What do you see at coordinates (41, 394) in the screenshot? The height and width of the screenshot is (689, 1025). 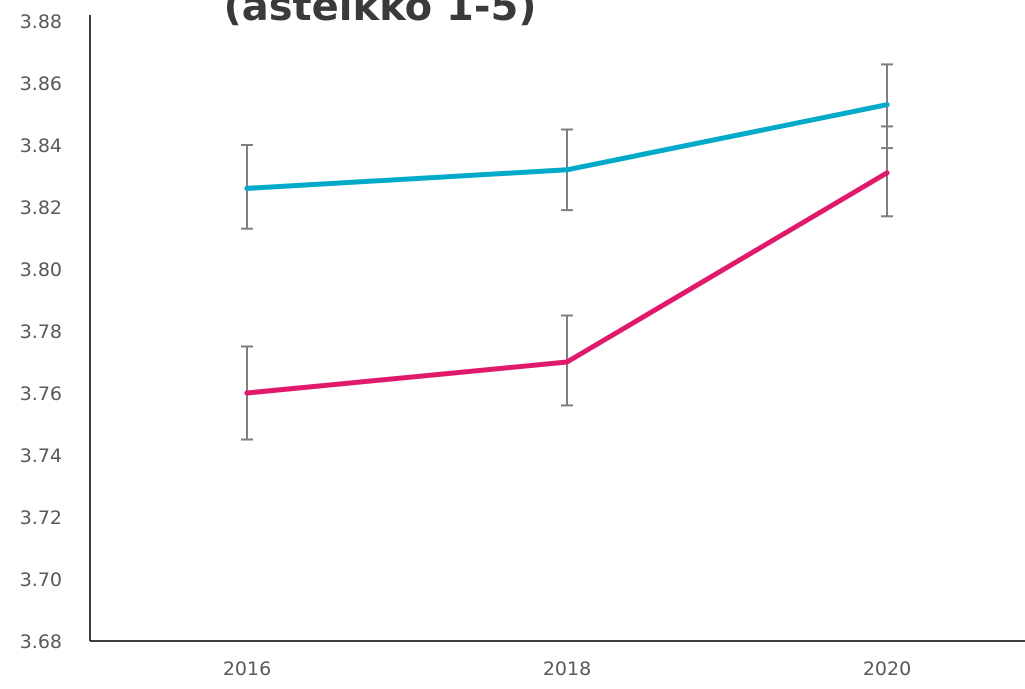 I see `y-tick-label: 3.76` at bounding box center [41, 394].